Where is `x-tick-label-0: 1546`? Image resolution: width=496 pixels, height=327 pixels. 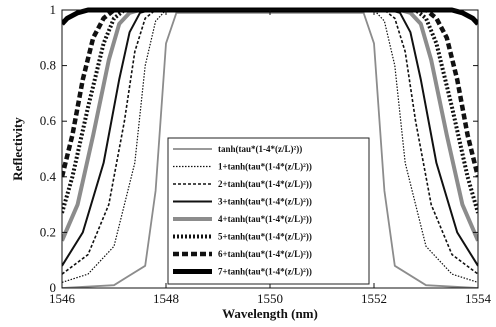 x-tick-label-0: 1546 is located at coordinates (62, 298).